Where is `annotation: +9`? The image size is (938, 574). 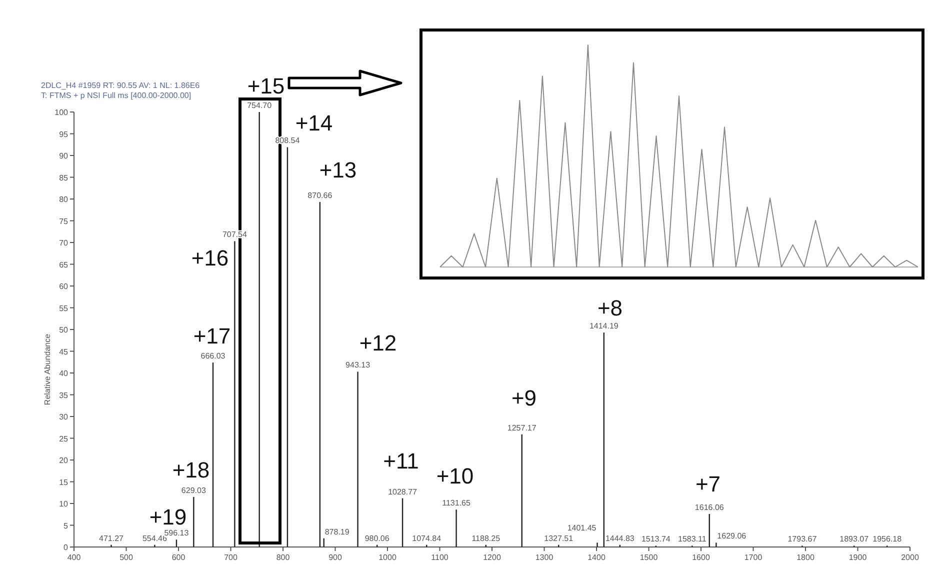
annotation: +9 is located at coordinates (524, 398).